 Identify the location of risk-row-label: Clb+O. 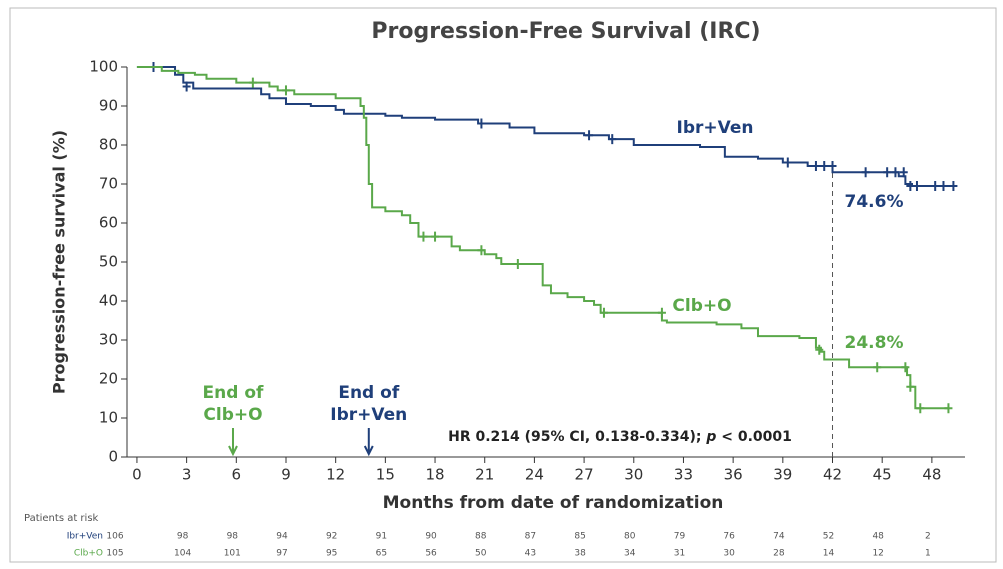
(88, 554).